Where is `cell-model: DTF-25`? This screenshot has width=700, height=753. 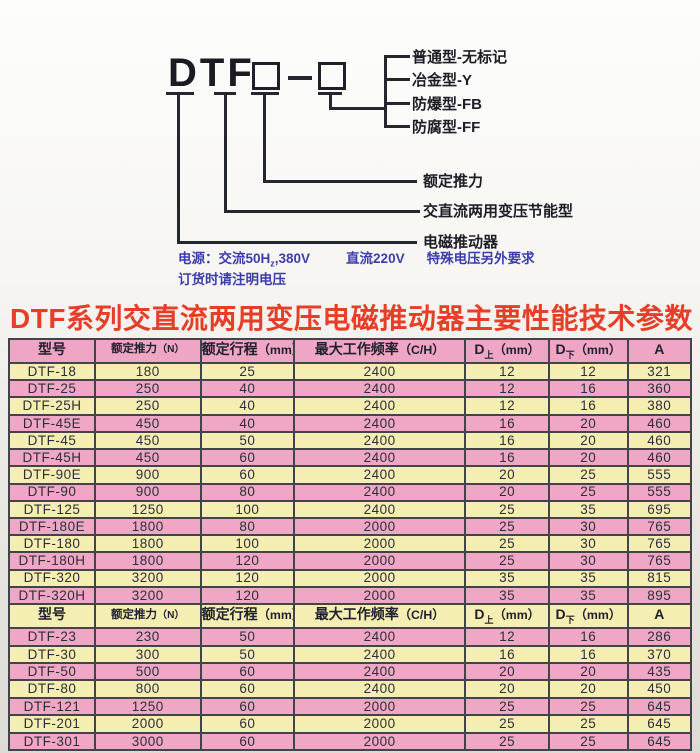
cell-model: DTF-25 is located at coordinates (52, 389).